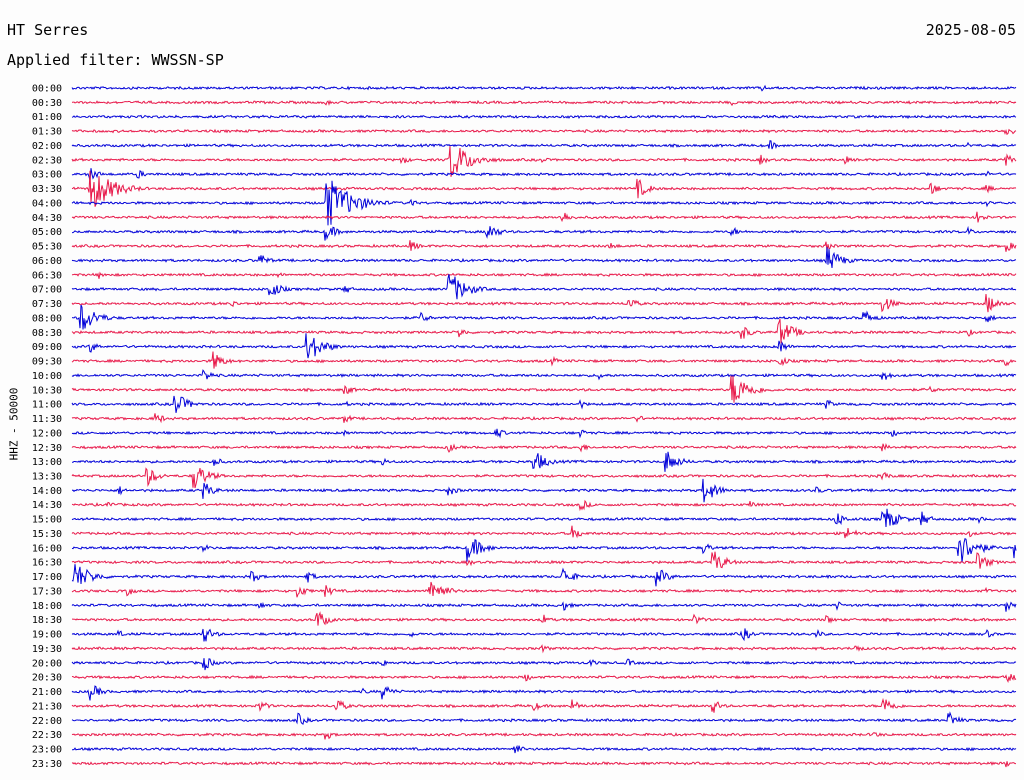 The image size is (1024, 780). Describe the element at coordinates (47, 563) in the screenshot. I see `row-time-label: 16:30` at that location.